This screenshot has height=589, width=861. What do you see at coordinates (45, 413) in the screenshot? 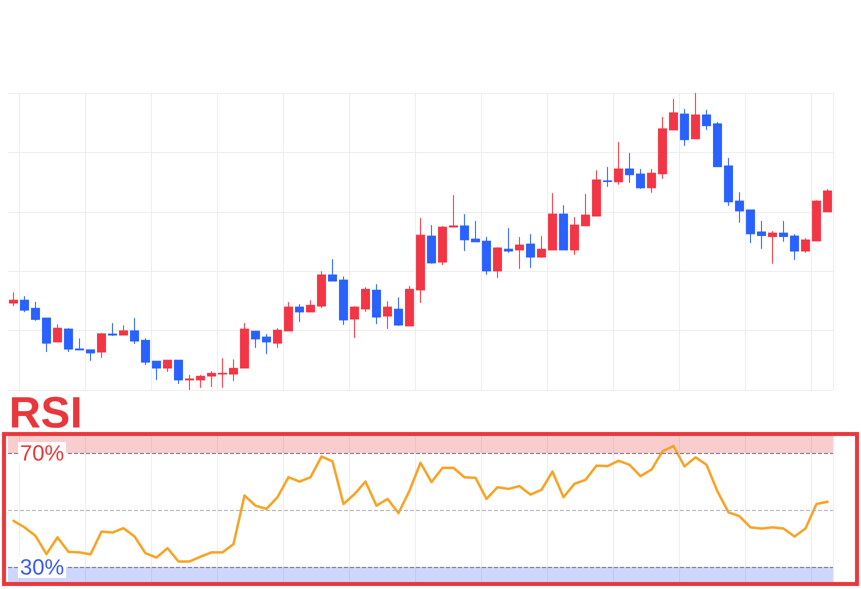
I see `chart-title: RSI` at bounding box center [45, 413].